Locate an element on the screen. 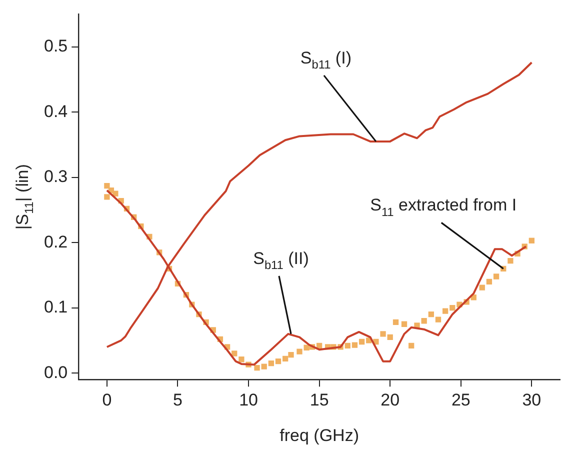 This screenshot has width=564, height=449. x-tick-label: 5 is located at coordinates (177, 400).